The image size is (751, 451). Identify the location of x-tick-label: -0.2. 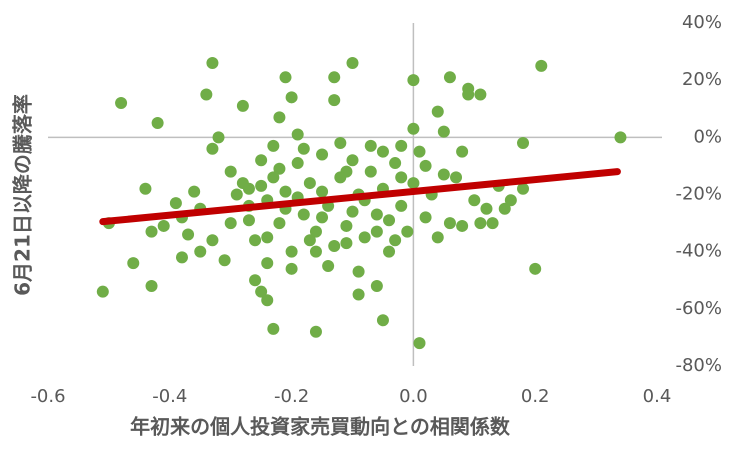
(291, 396).